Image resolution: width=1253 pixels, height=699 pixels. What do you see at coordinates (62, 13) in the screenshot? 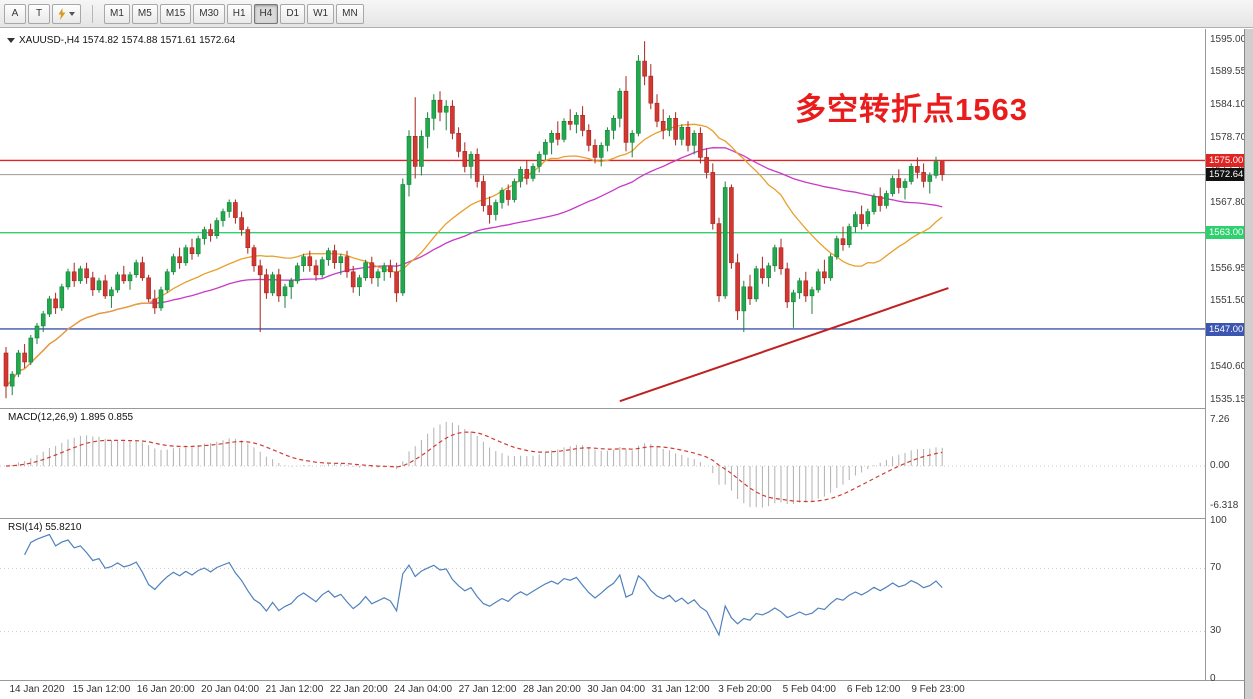
I see `lightning-icon` at bounding box center [62, 13].